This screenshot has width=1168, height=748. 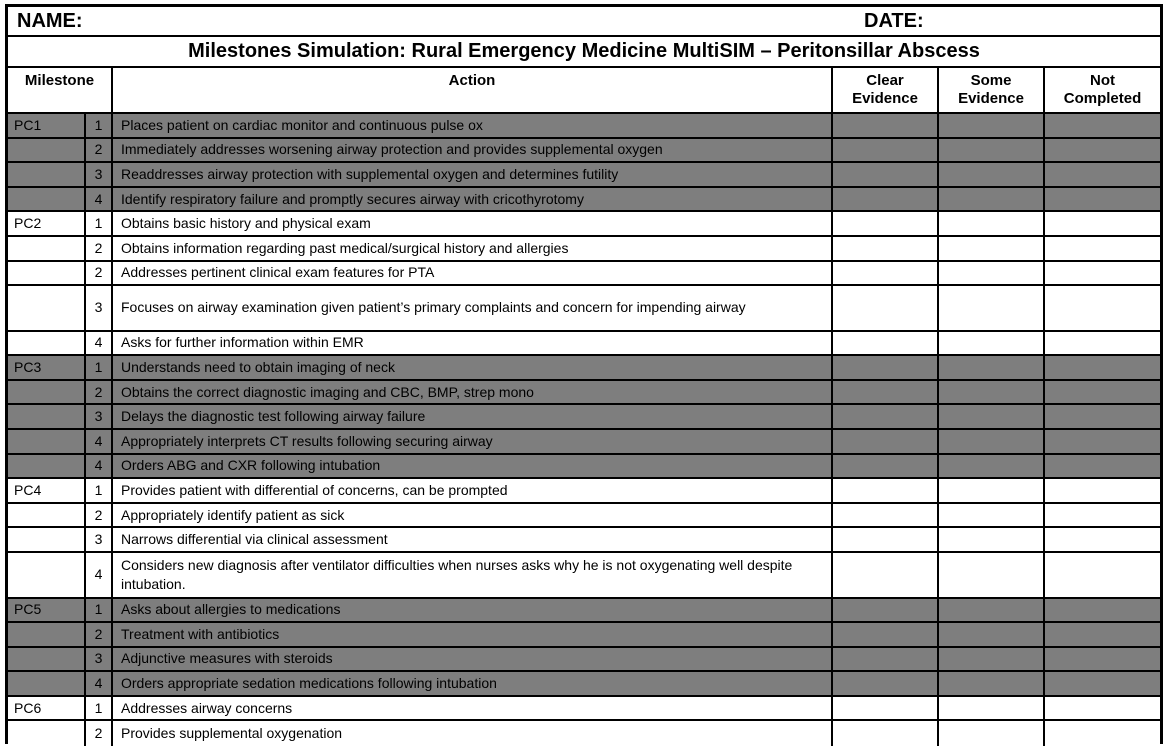 What do you see at coordinates (473, 634) in the screenshot?
I see `action-cell: Treatment with antibiotics` at bounding box center [473, 634].